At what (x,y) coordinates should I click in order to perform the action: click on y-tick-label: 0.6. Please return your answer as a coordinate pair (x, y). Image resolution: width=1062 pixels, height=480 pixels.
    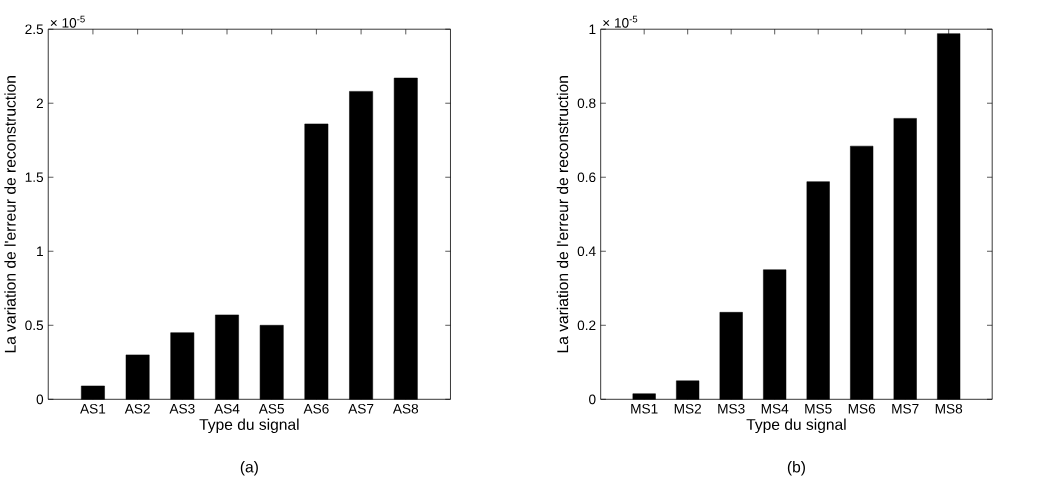
    Looking at the image, I should click on (586, 177).